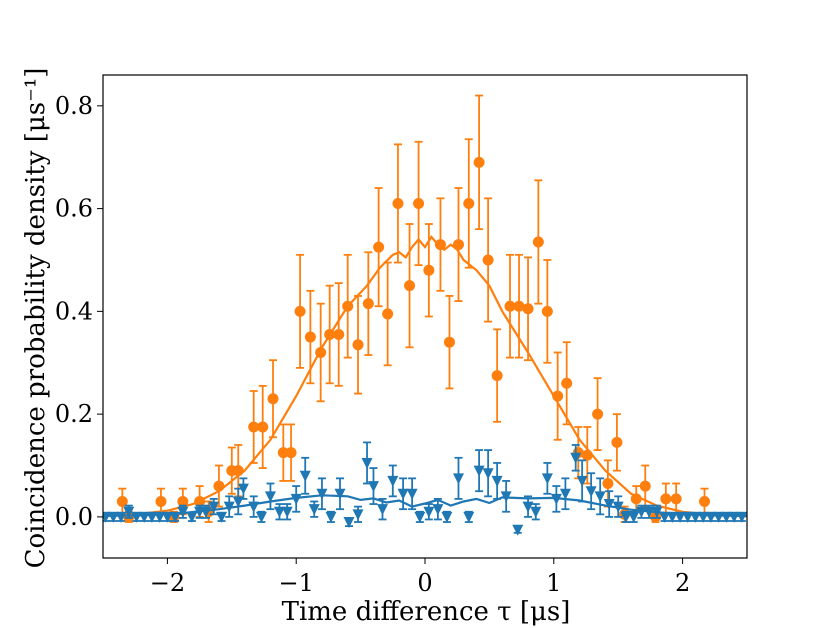  Describe the element at coordinates (167, 583) in the screenshot. I see `x-tick-label: −2` at that location.